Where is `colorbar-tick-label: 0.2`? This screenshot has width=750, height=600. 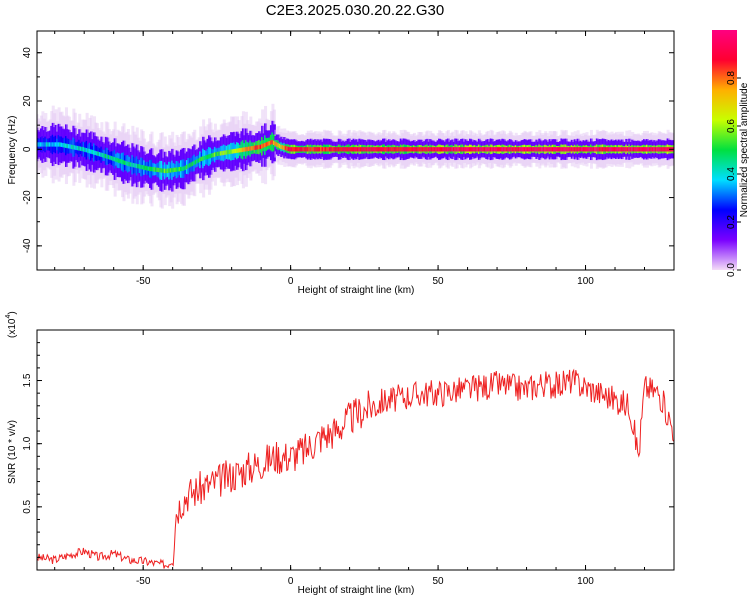
colorbar-tick-label: 0.2 is located at coordinates (731, 222).